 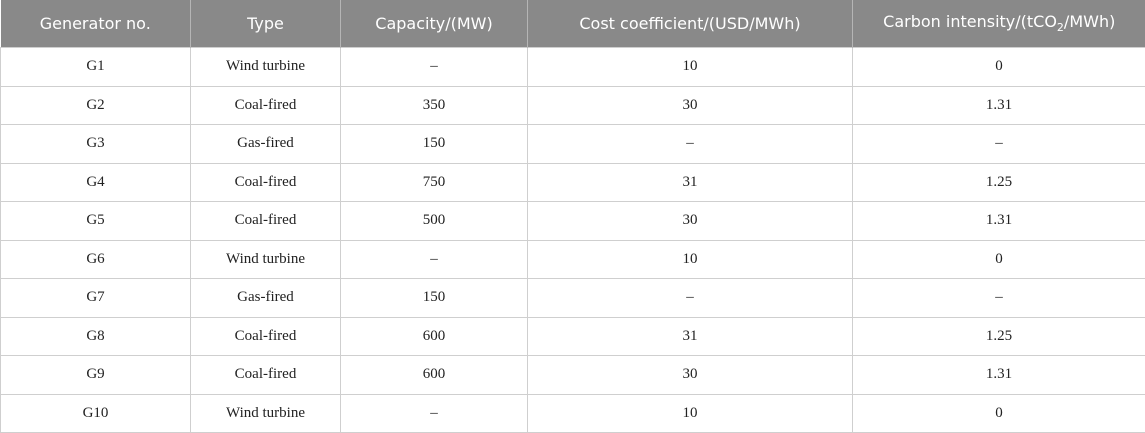 I want to click on table-row: G1 Wind turbine –10 0, so click(x=572, y=67).